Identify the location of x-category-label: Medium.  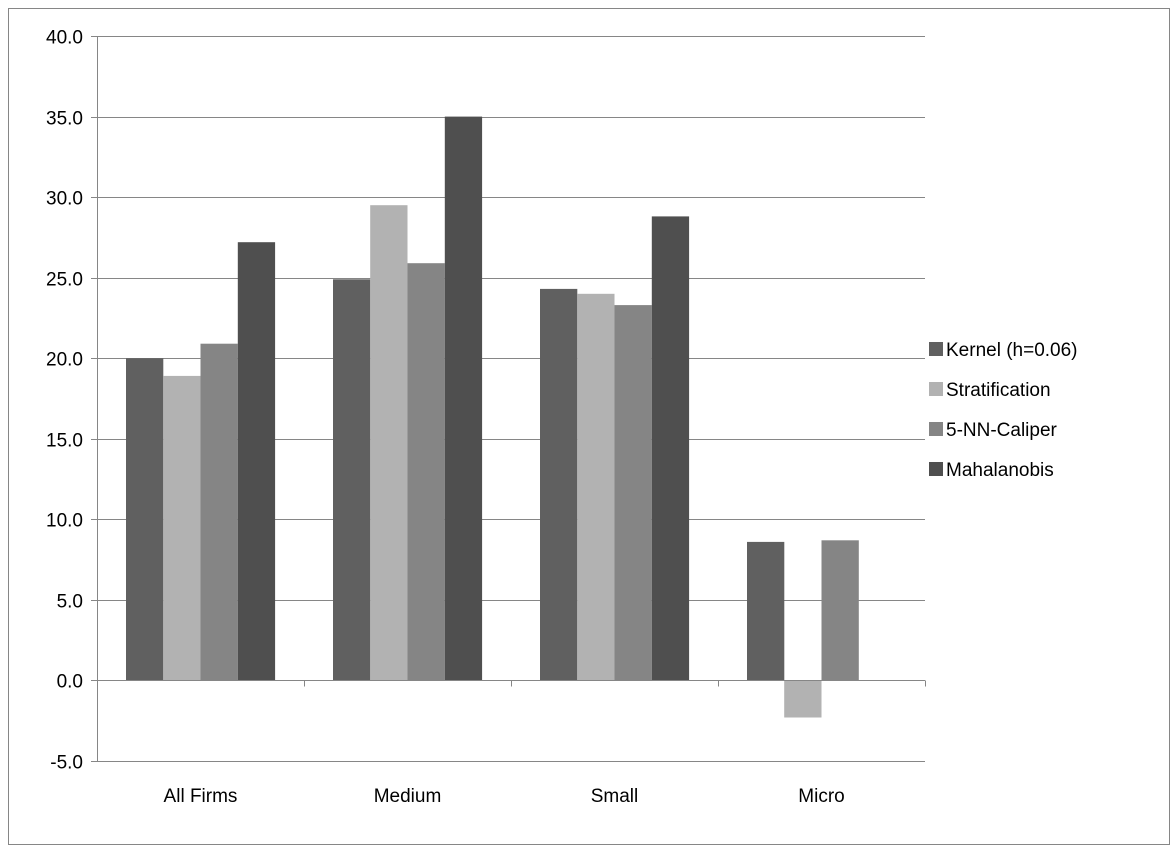
(408, 796).